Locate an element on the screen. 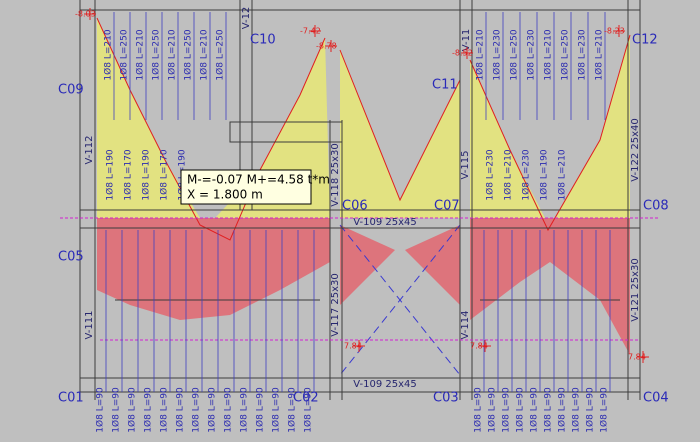  column-label: C05 is located at coordinates (71, 257).